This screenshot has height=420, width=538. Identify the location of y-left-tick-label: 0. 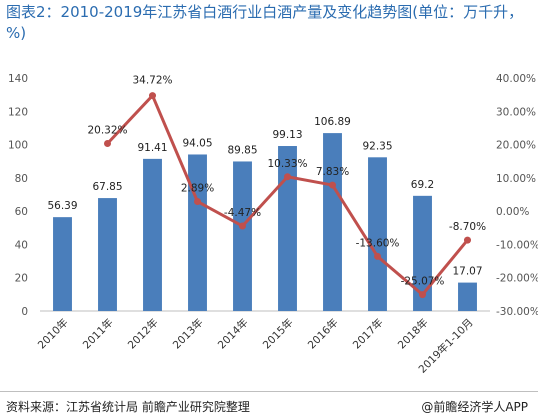
(24, 312).